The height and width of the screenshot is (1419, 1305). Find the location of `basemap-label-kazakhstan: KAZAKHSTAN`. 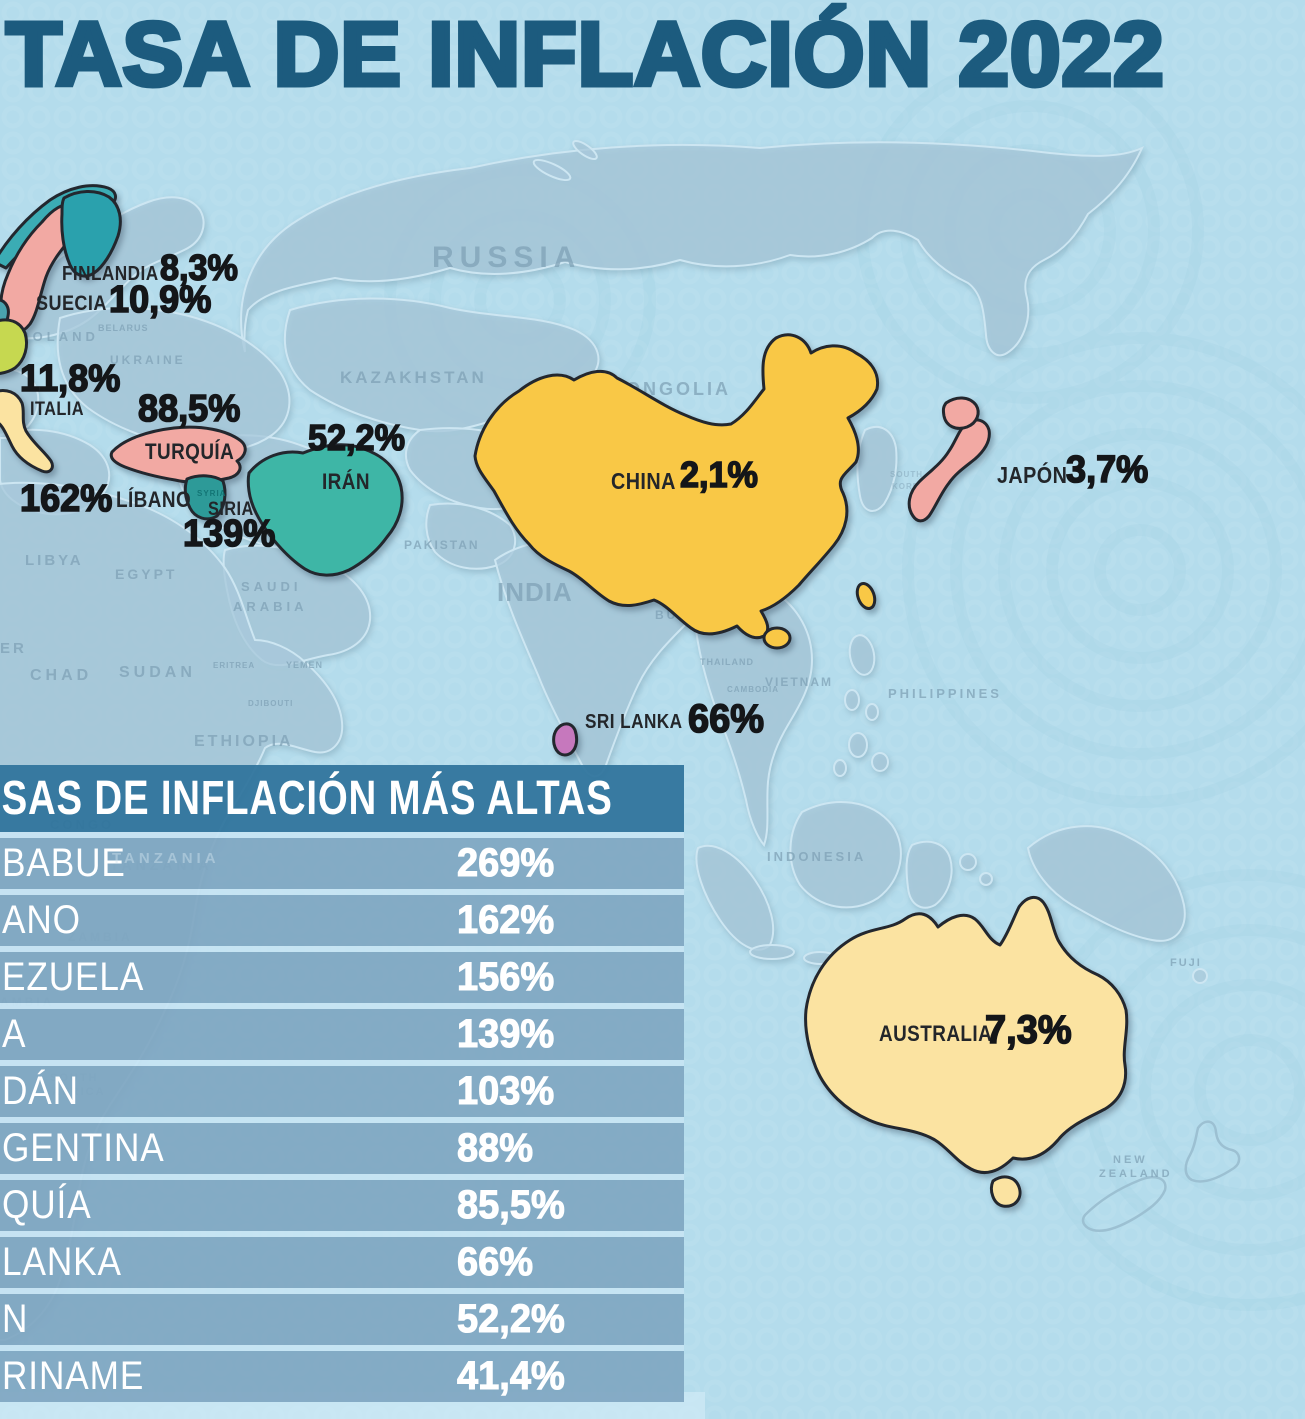

basemap-label-kazakhstan: KAZAKHSTAN is located at coordinates (413, 377).